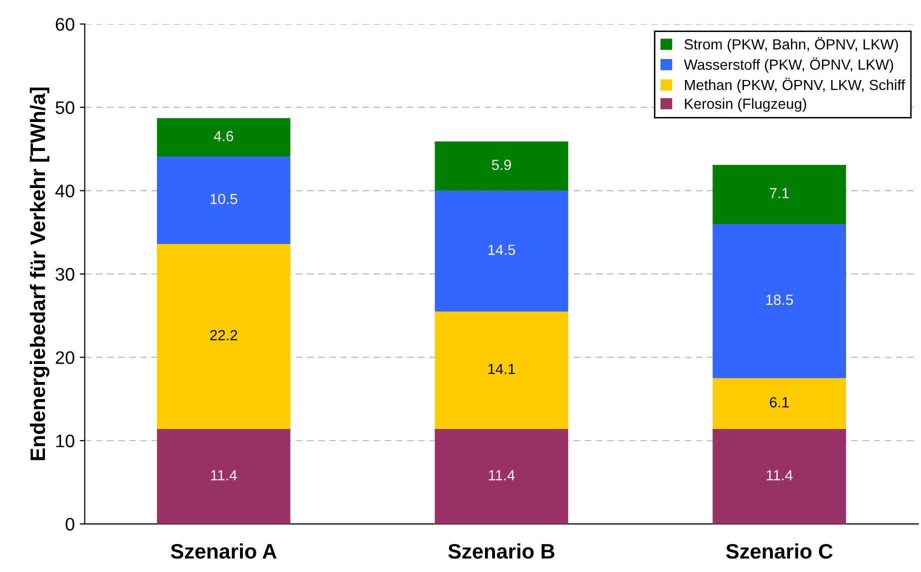  I want to click on data-label: 4.6, so click(224, 136).